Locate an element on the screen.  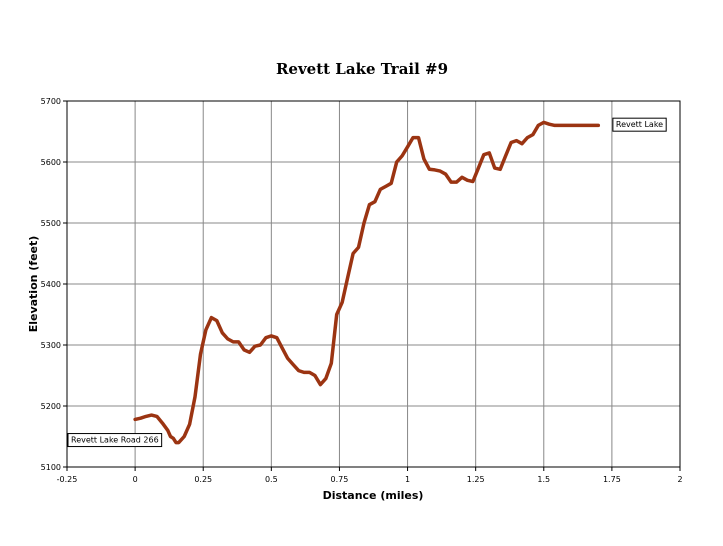
x-tick-label: 0 is located at coordinates (135, 479).